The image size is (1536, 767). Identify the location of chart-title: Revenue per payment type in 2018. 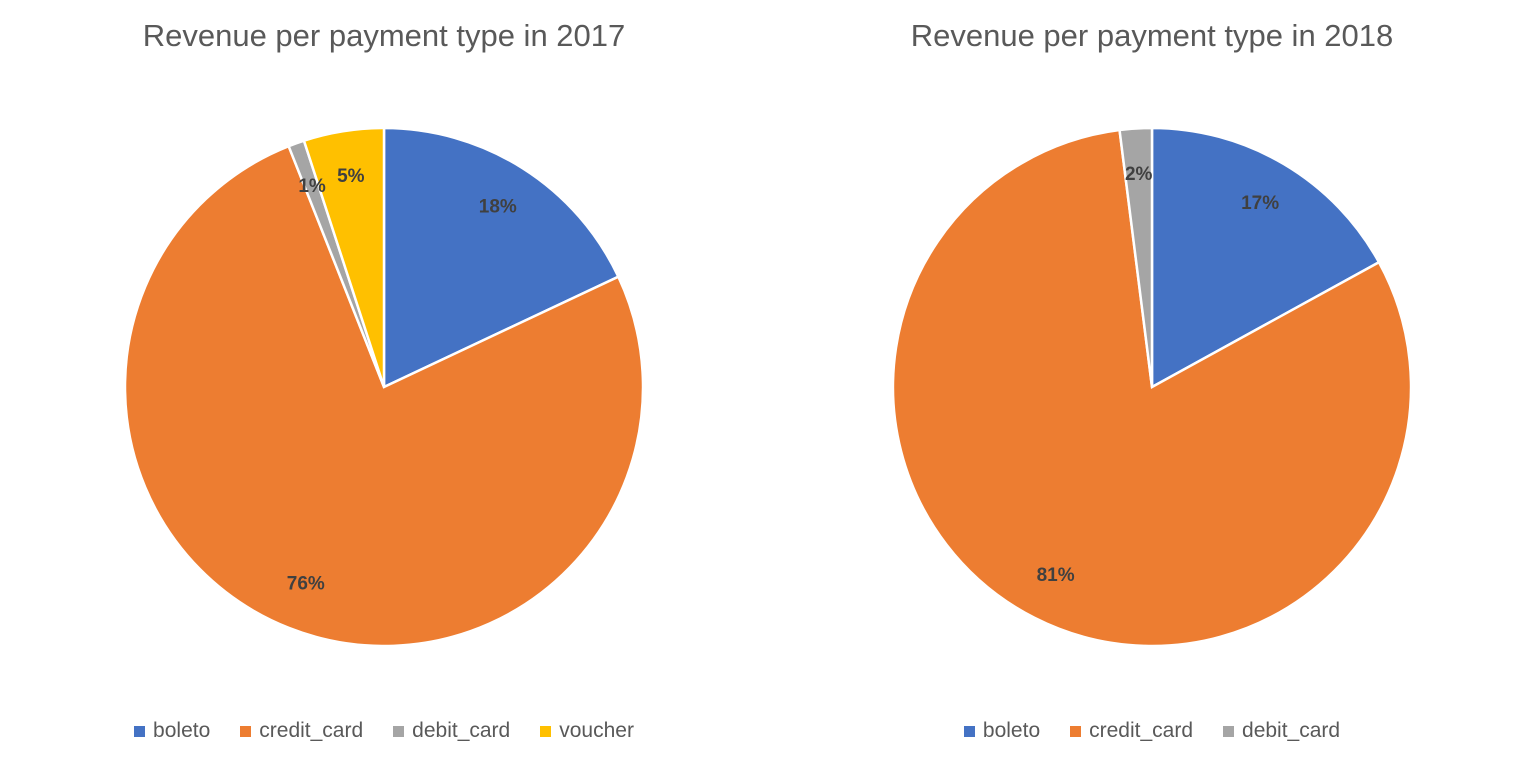
(1152, 35).